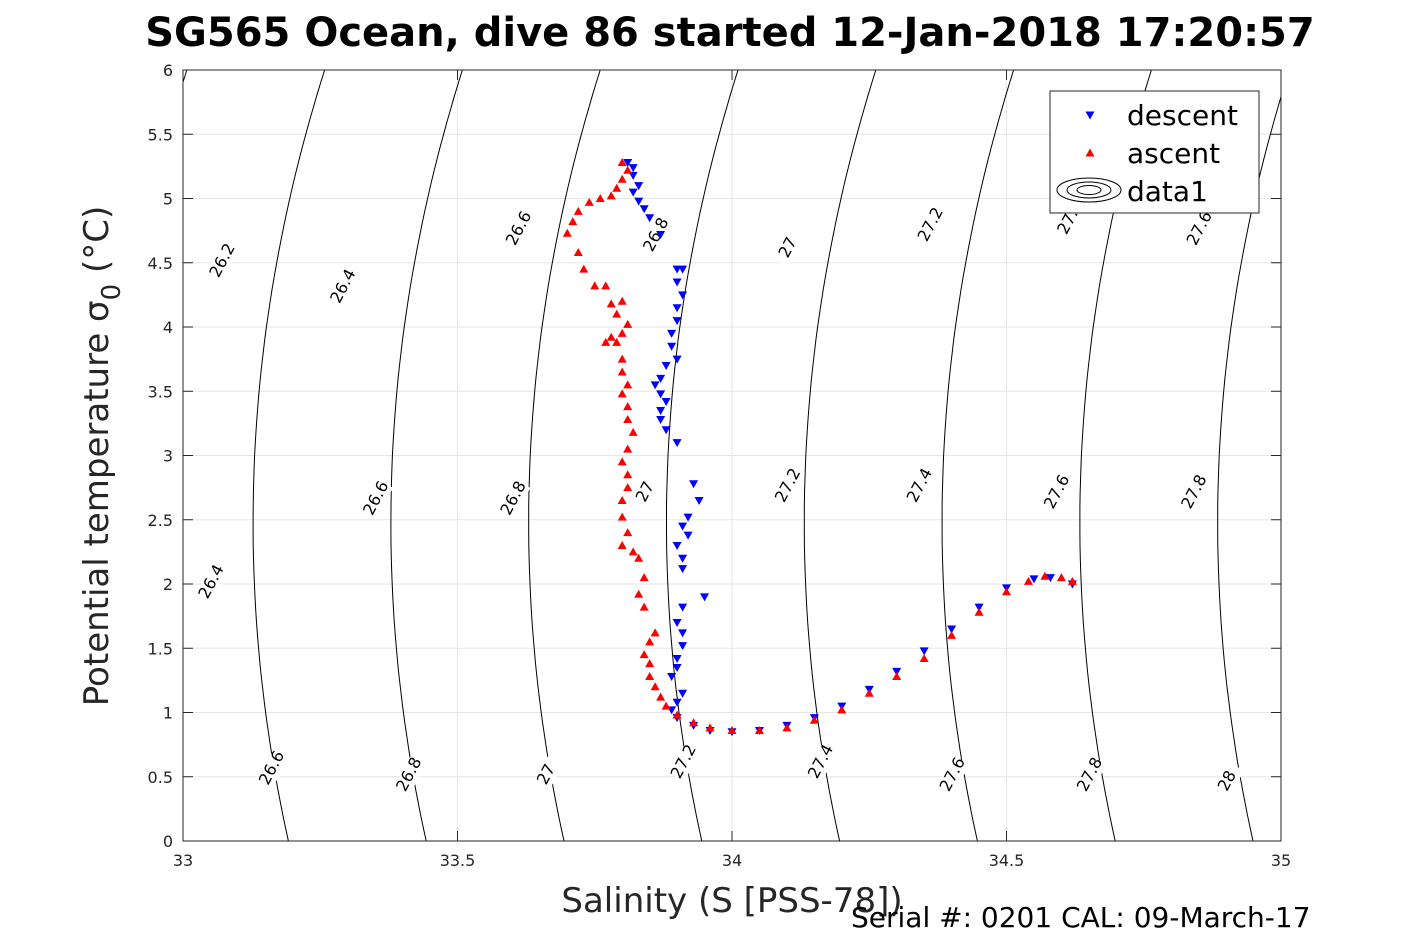 The height and width of the screenshot is (945, 1417). I want to click on x-axis-label: Salinity (S [PSS-78]), so click(731, 901).